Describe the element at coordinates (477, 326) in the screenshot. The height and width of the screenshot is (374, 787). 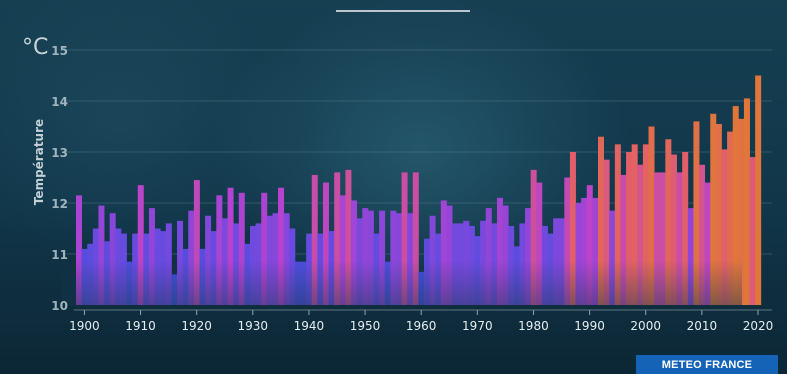
I see `x-tick-label: 1970` at that location.